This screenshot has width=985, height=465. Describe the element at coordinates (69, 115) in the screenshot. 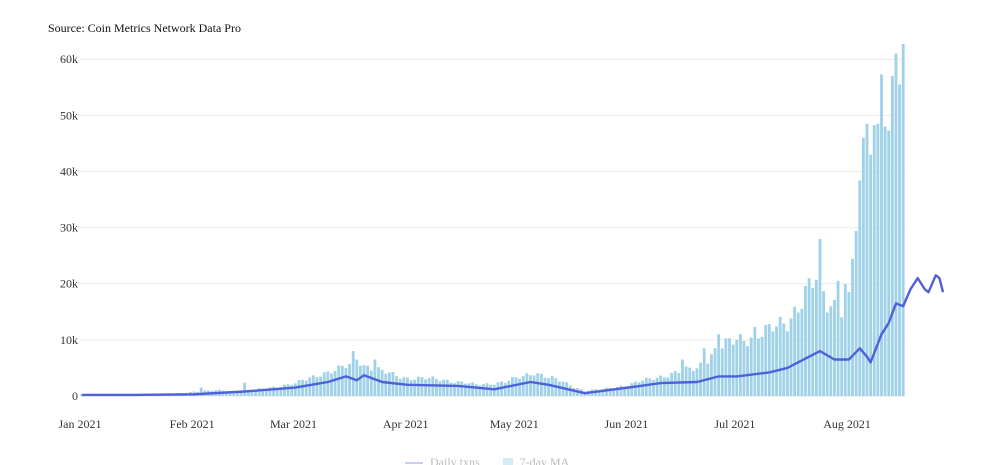

I see `y-tick-label: 50k` at that location.